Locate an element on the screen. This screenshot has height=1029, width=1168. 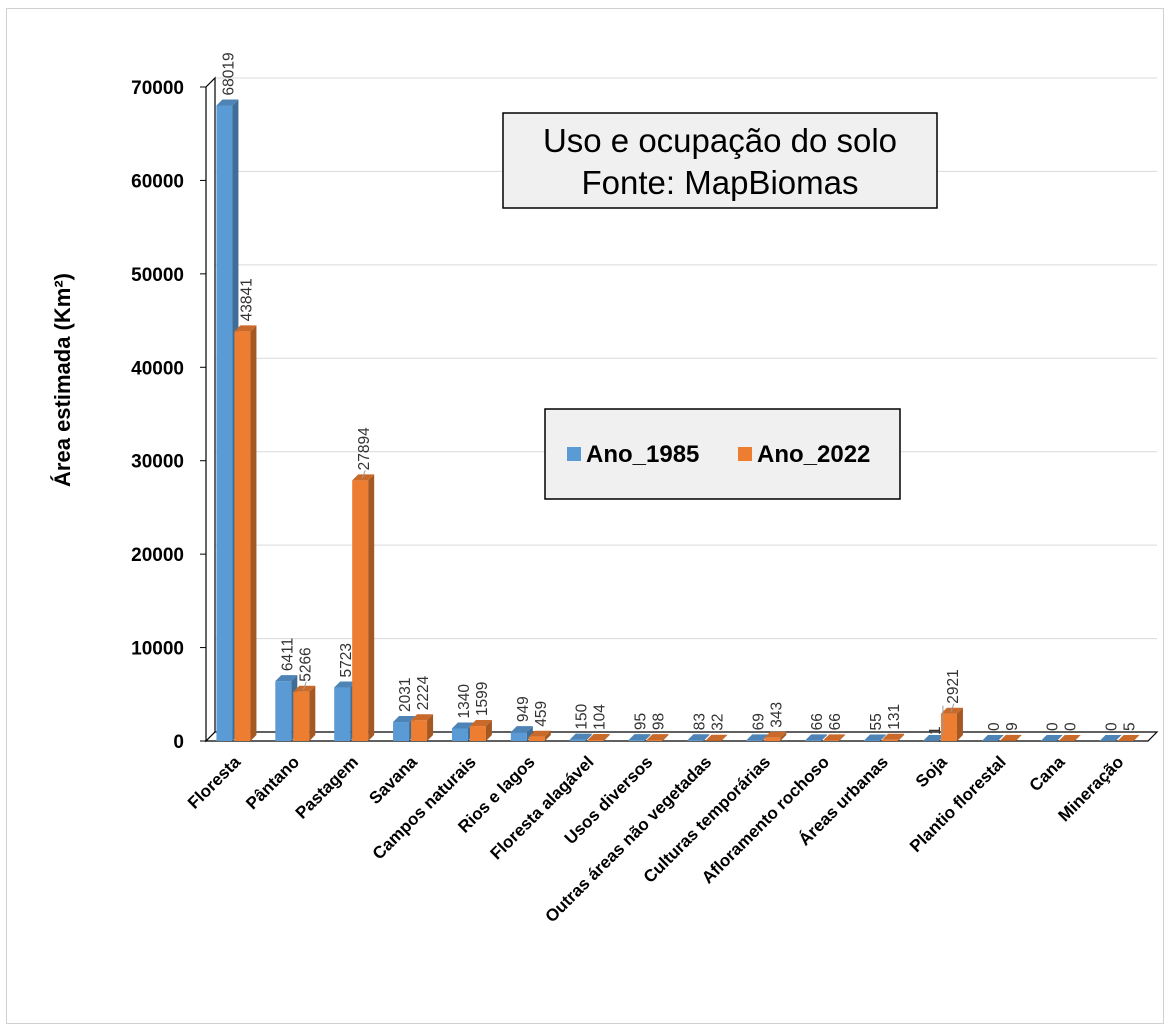
y-tick-label: 0 is located at coordinates (178, 742).